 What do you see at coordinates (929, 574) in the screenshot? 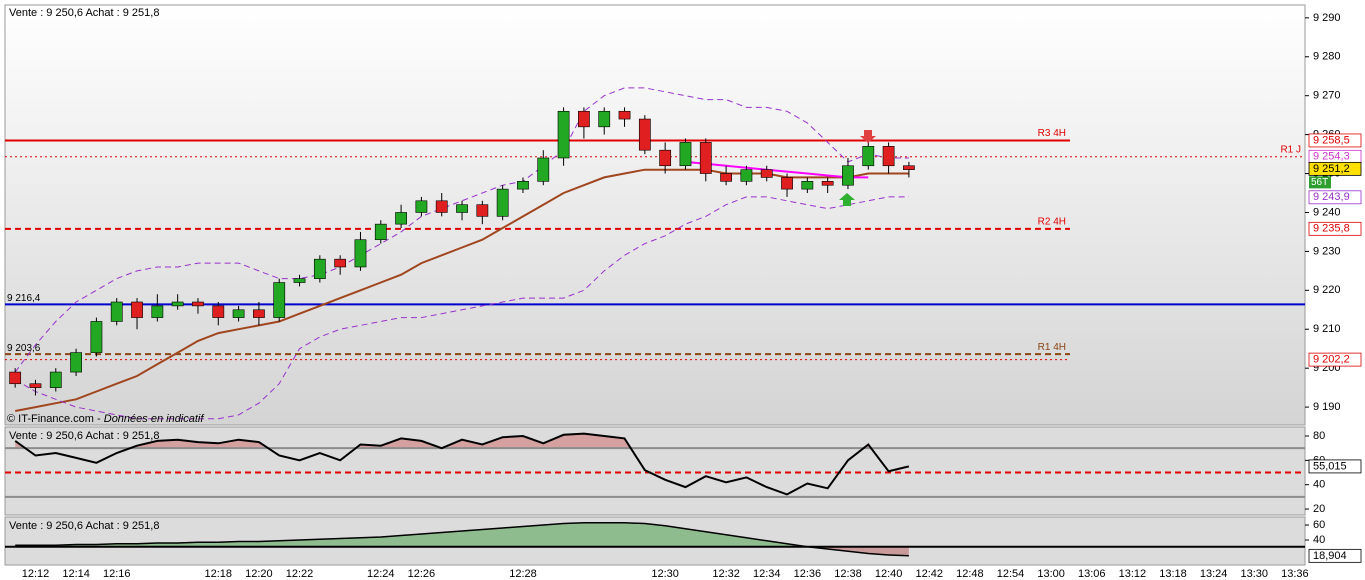
I see `x-tick-label: 12:42` at bounding box center [929, 574].